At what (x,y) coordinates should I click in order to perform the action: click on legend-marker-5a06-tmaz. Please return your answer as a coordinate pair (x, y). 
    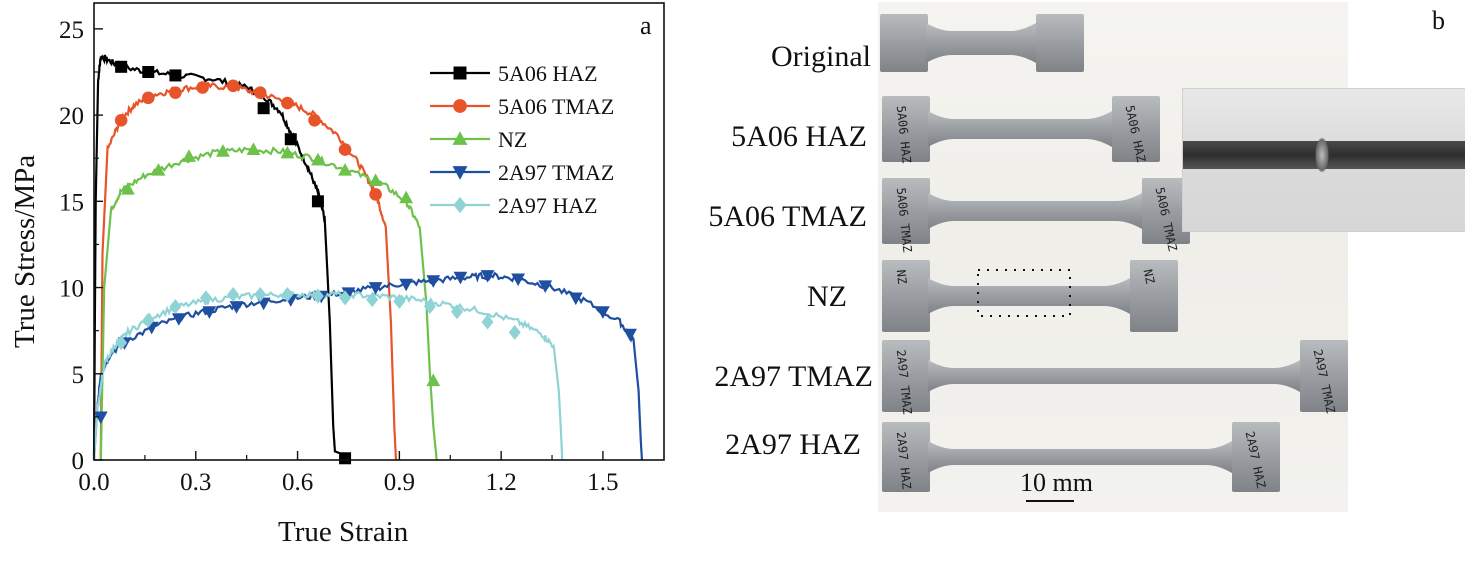
    Looking at the image, I should click on (460, 106).